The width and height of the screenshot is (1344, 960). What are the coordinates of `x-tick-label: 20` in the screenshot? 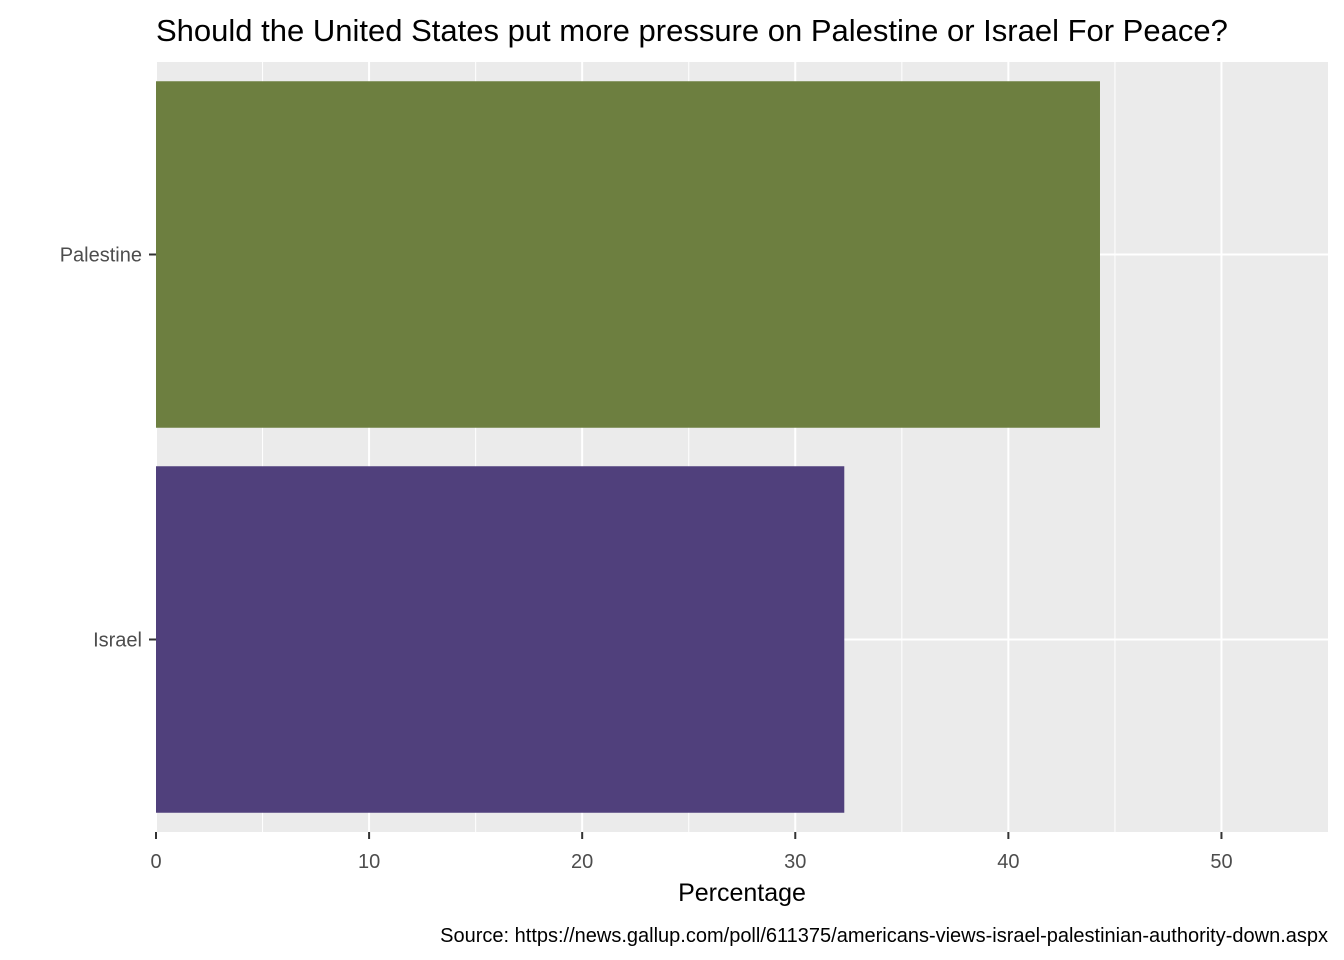 It's located at (582, 862).